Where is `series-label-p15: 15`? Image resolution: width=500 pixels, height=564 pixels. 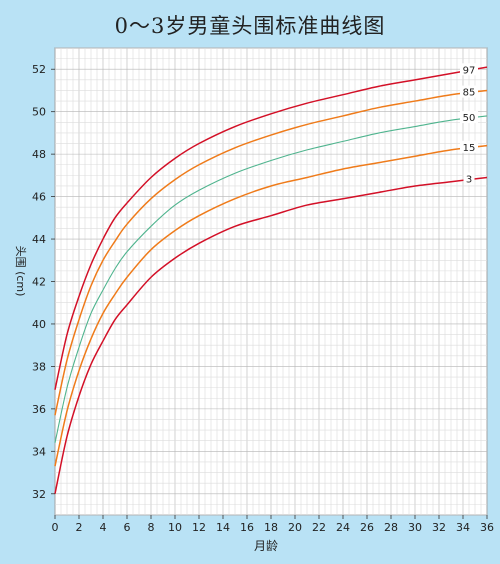 series-label-p15: 15 is located at coordinates (469, 148).